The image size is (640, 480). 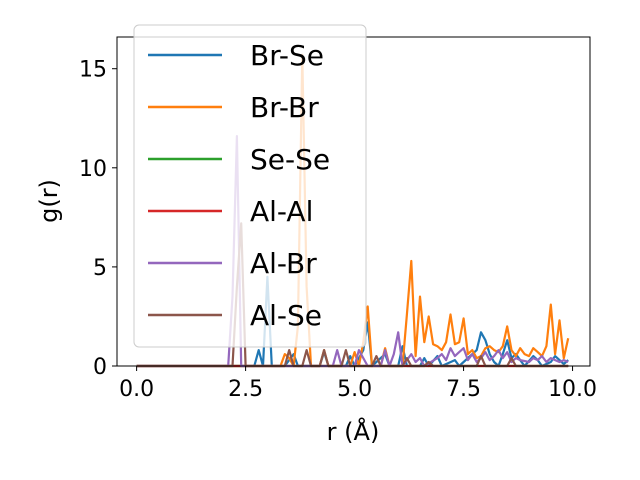 I want to click on x-tick-label: 5.0, so click(x=354, y=389).